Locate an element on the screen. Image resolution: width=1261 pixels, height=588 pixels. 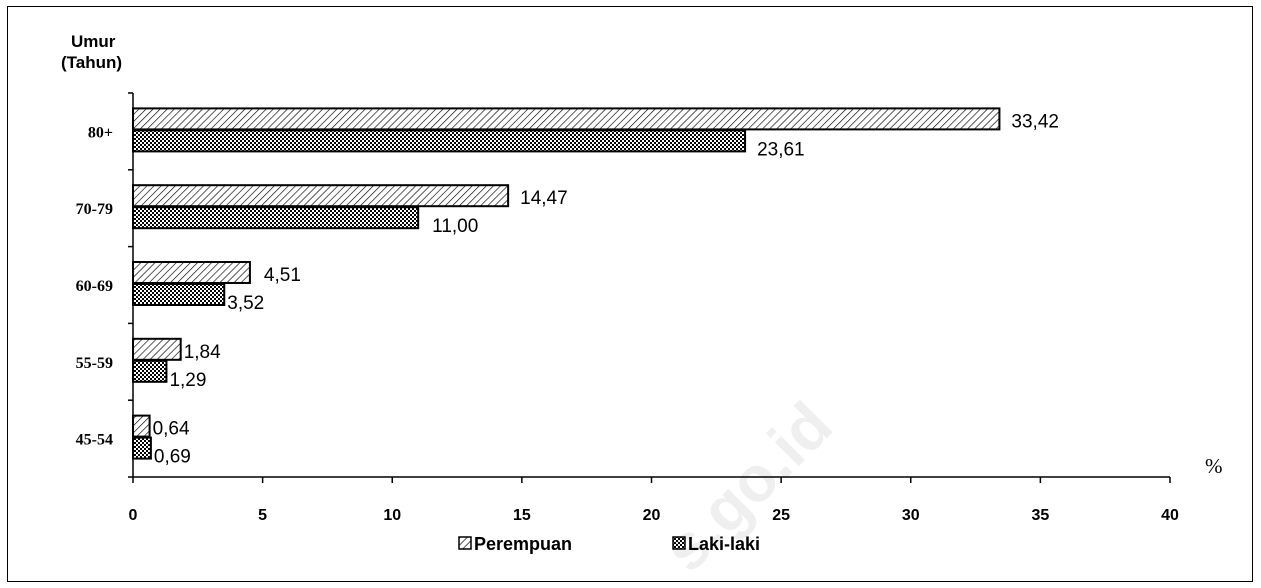
data-label-laki-laki: 3,52 is located at coordinates (245, 303).